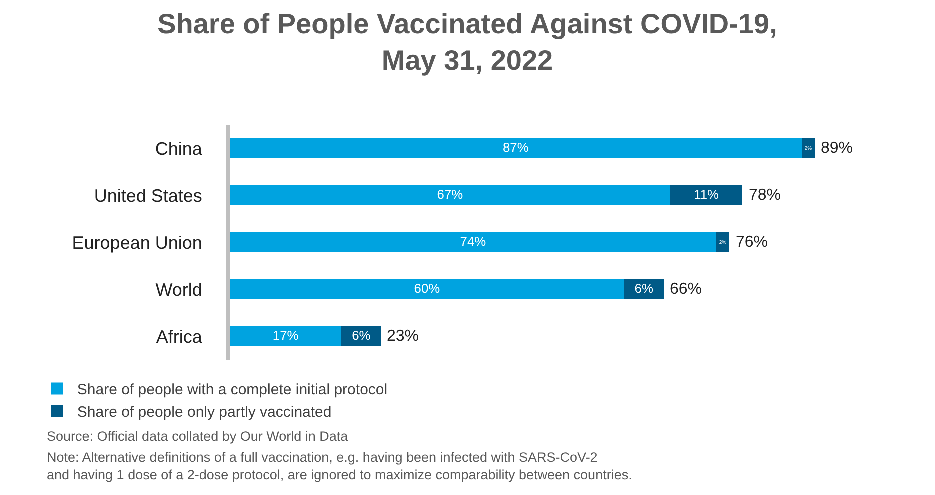 The height and width of the screenshot is (495, 935). What do you see at coordinates (232, 390) in the screenshot?
I see `legend-label: Share of people with a complete initial protocol` at bounding box center [232, 390].